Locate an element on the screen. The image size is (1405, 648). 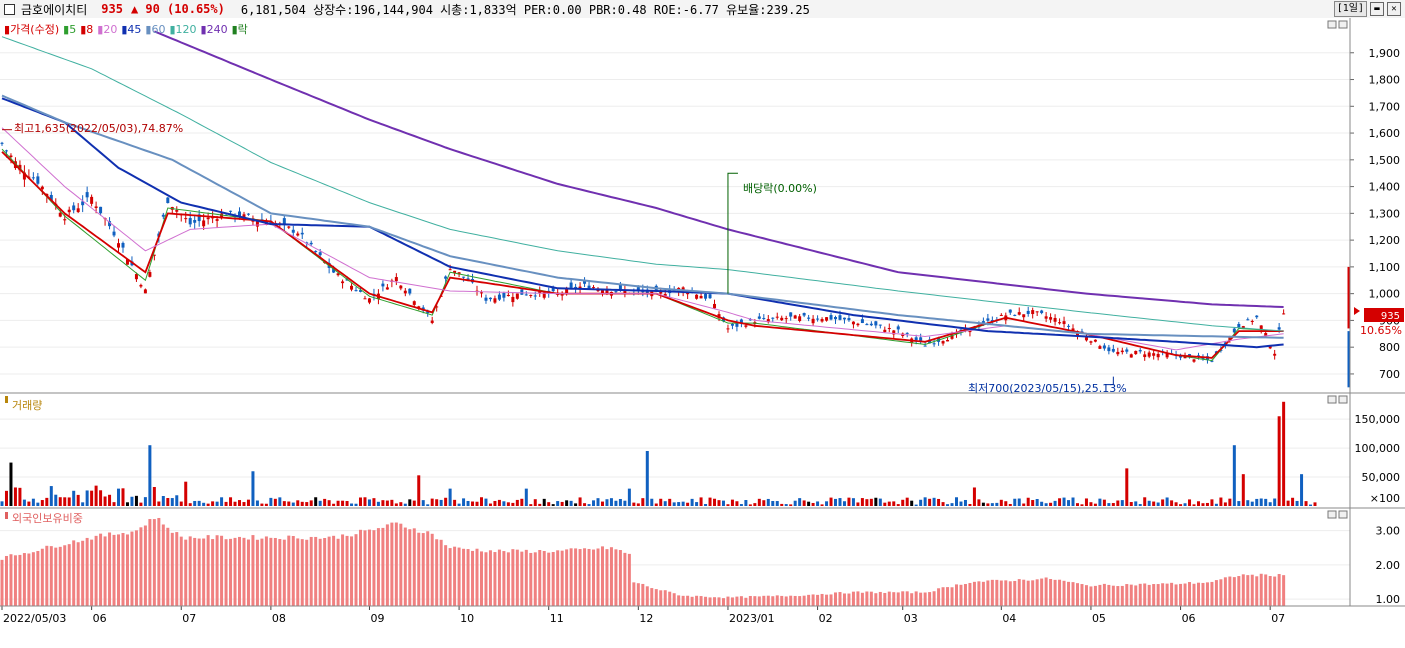
price-tick-label: 800 is located at coordinates (1389, 347).